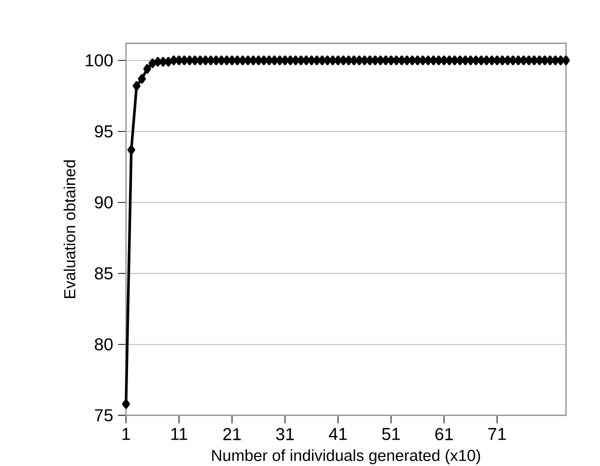 Image resolution: width=600 pixels, height=466 pixels. Describe the element at coordinates (346, 456) in the screenshot. I see `x-axis-title: Number of individuals generated (x10)` at that location.